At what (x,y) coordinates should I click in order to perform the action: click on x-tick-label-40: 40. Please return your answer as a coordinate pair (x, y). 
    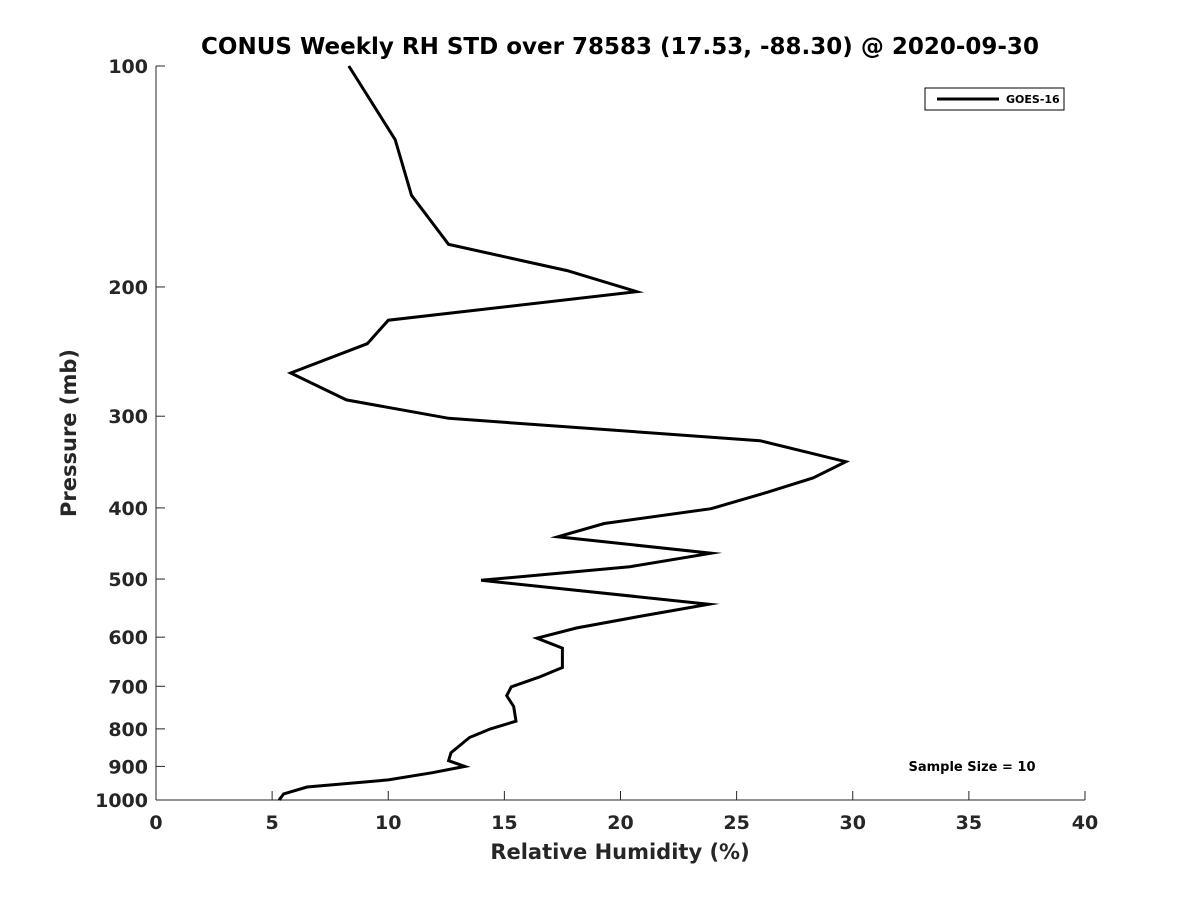
    Looking at the image, I should click on (1085, 823).